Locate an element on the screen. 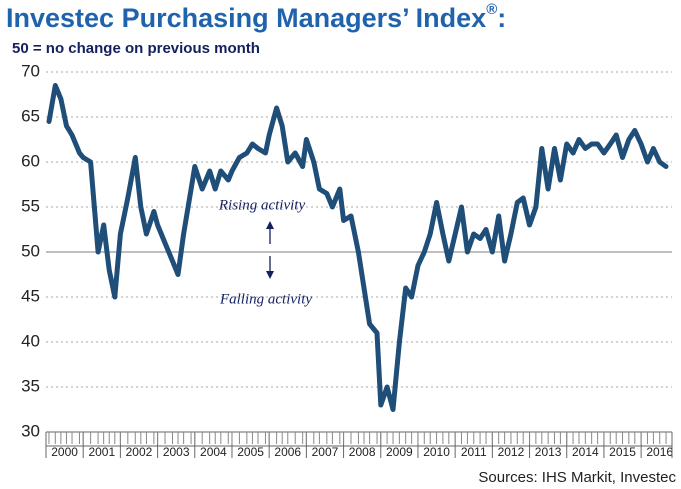 This screenshot has height=489, width=681. y-tick-label: 55 is located at coordinates (30, 205).